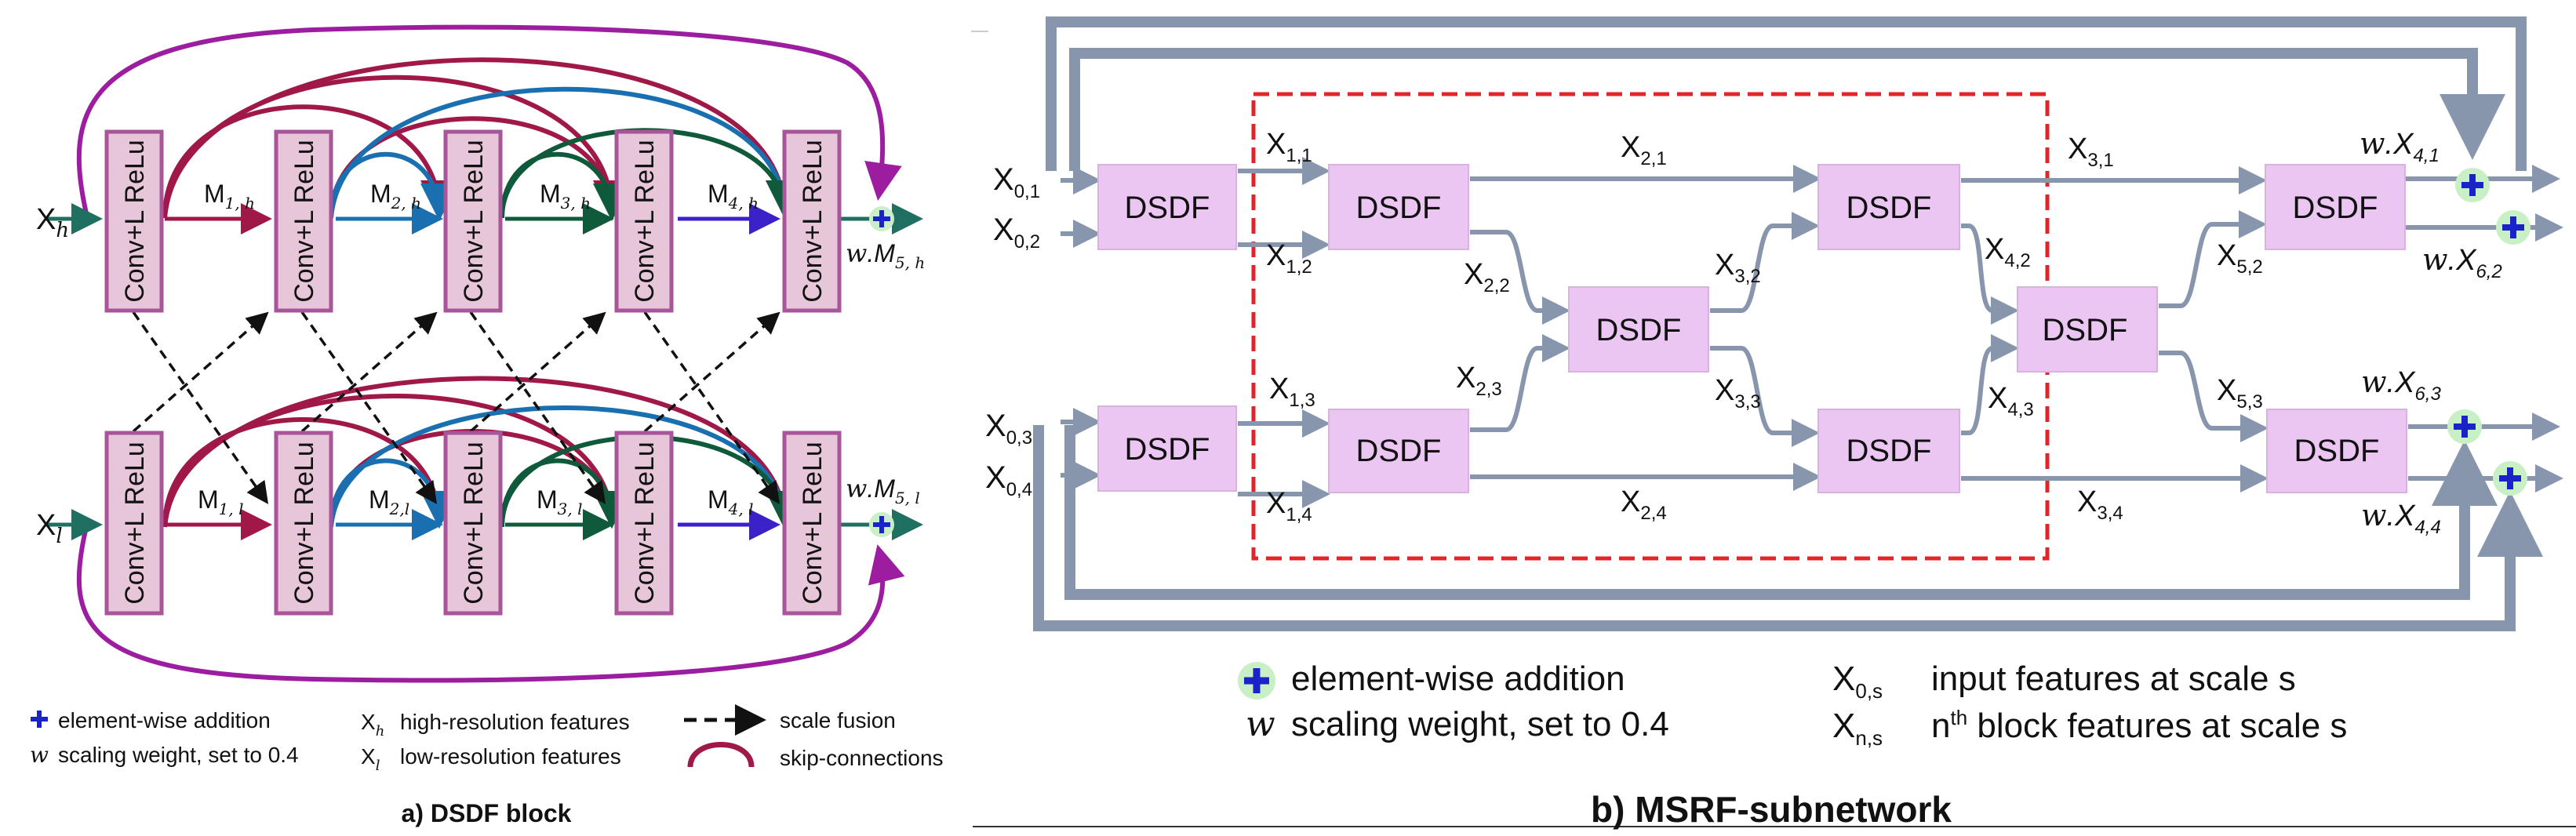 The width and height of the screenshot is (2576, 836). Describe the element at coordinates (1644, 505) in the screenshot. I see `svg-text: X2,4` at that location.